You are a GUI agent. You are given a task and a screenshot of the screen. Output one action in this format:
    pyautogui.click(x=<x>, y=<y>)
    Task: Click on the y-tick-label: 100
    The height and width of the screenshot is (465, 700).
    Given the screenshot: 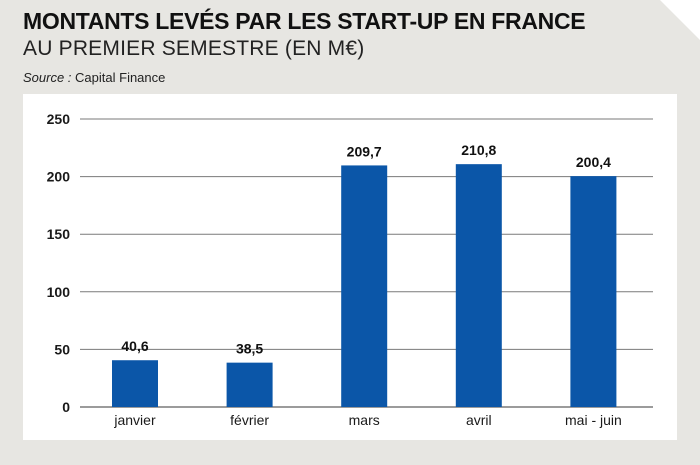 What is the action you would take?
    pyautogui.click(x=59, y=292)
    